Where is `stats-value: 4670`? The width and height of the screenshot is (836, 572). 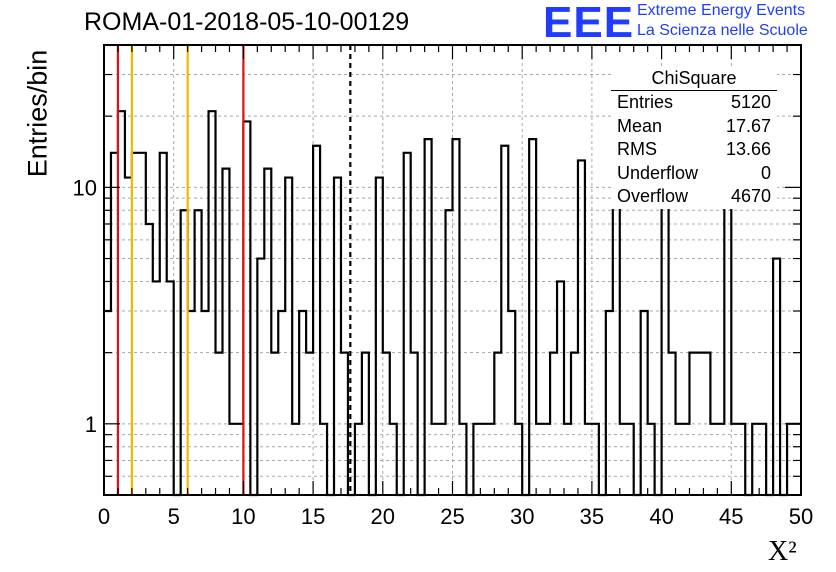 stats-value: 4670 is located at coordinates (750, 196).